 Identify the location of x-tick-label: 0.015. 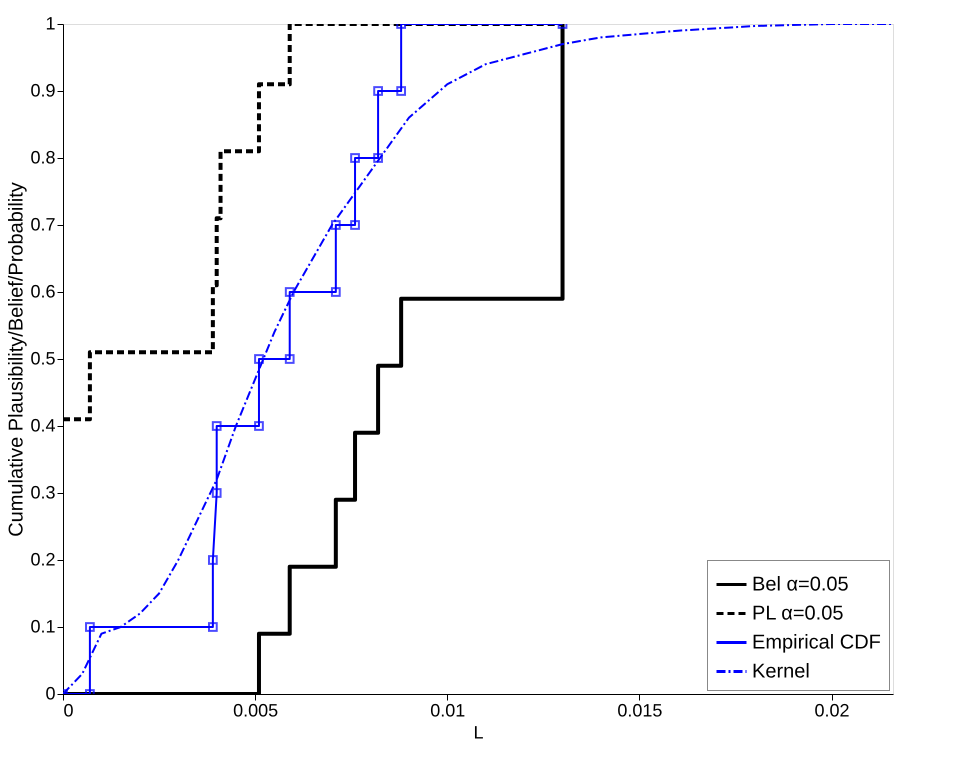
(639, 710).